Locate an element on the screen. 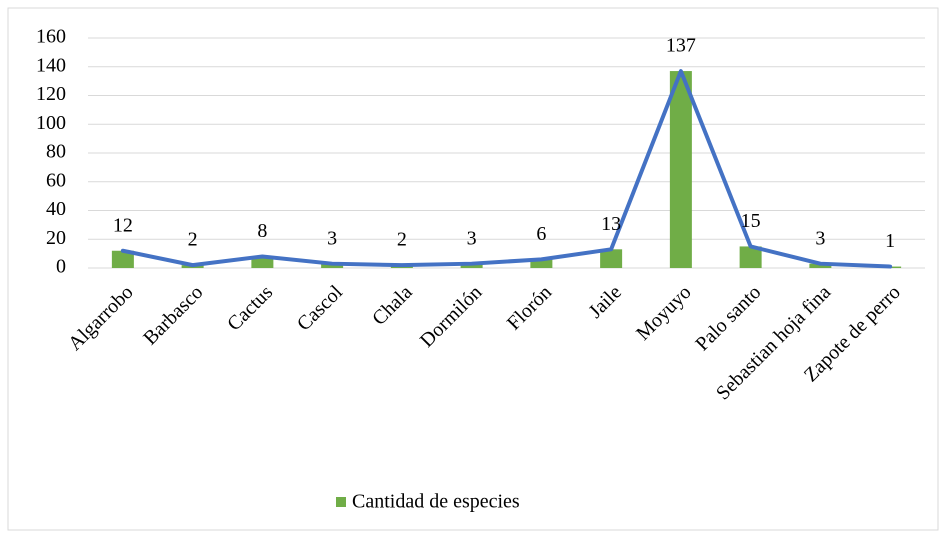 The width and height of the screenshot is (945, 533). y-tick-label: 100 is located at coordinates (51, 123).